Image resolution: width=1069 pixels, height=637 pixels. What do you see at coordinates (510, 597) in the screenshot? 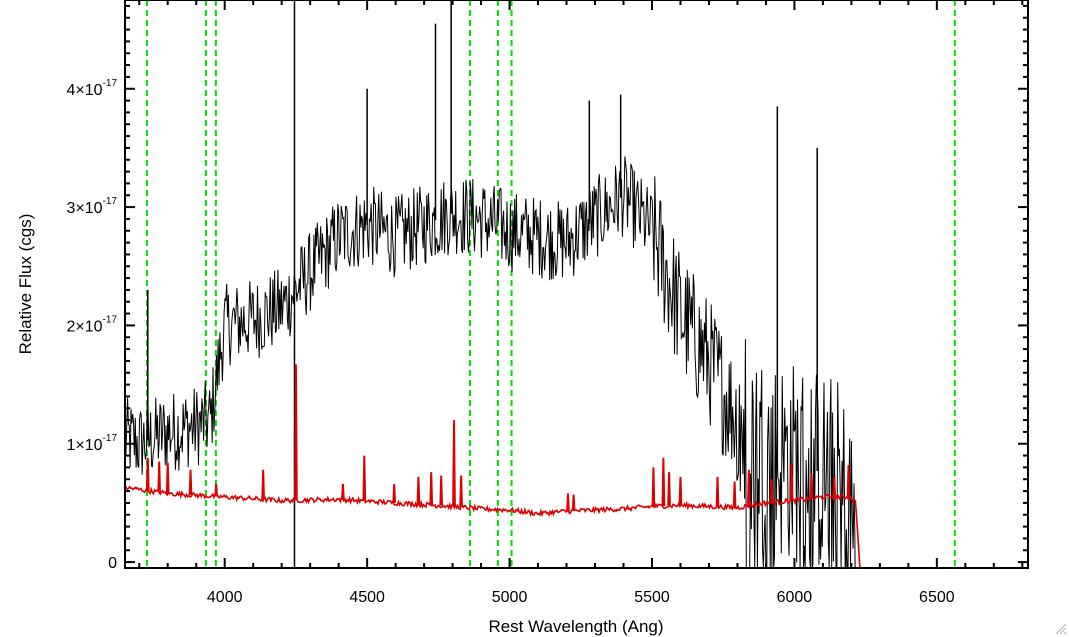
I see `x-tick-label: 5000` at bounding box center [510, 597].